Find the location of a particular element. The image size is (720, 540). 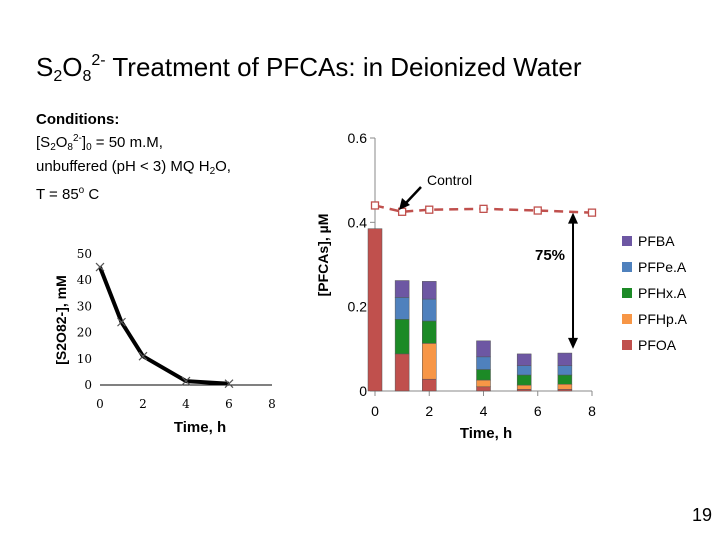

left-chart-y-tick-label: 10 is located at coordinates (84, 359).